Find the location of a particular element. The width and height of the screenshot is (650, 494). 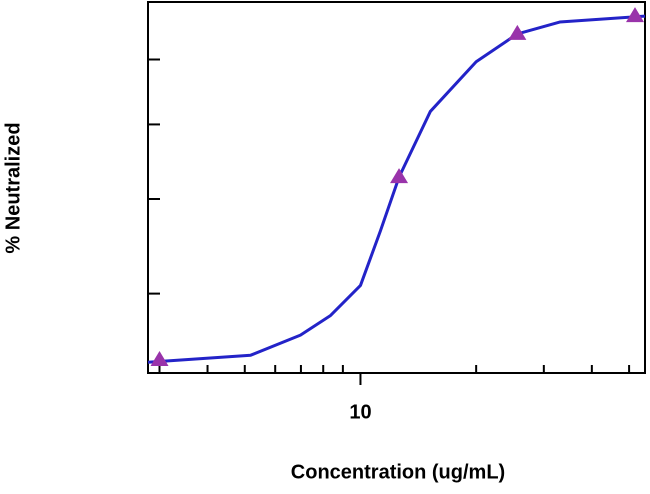

x-axis-title: Concentration (ug/mL) is located at coordinates (398, 472).